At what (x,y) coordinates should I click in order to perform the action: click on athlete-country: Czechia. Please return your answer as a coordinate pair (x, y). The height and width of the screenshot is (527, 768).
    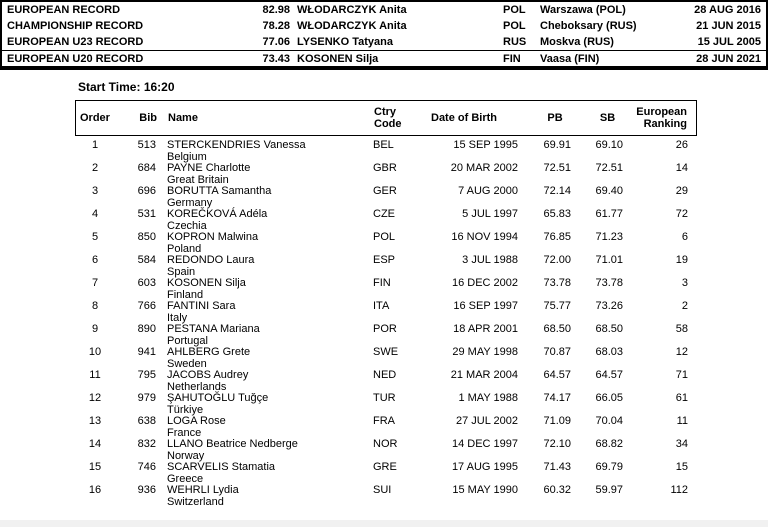
    Looking at the image, I should click on (187, 225).